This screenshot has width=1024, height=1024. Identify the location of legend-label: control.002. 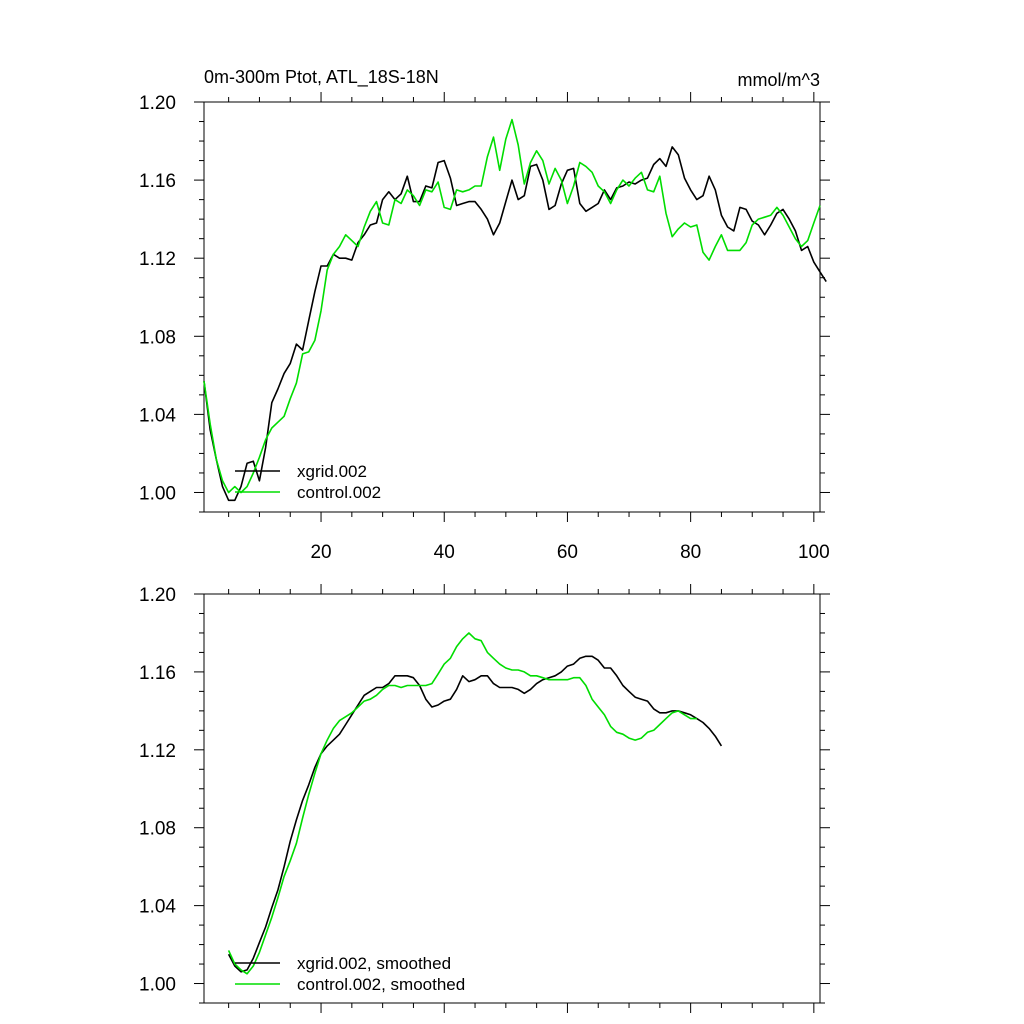
(339, 492).